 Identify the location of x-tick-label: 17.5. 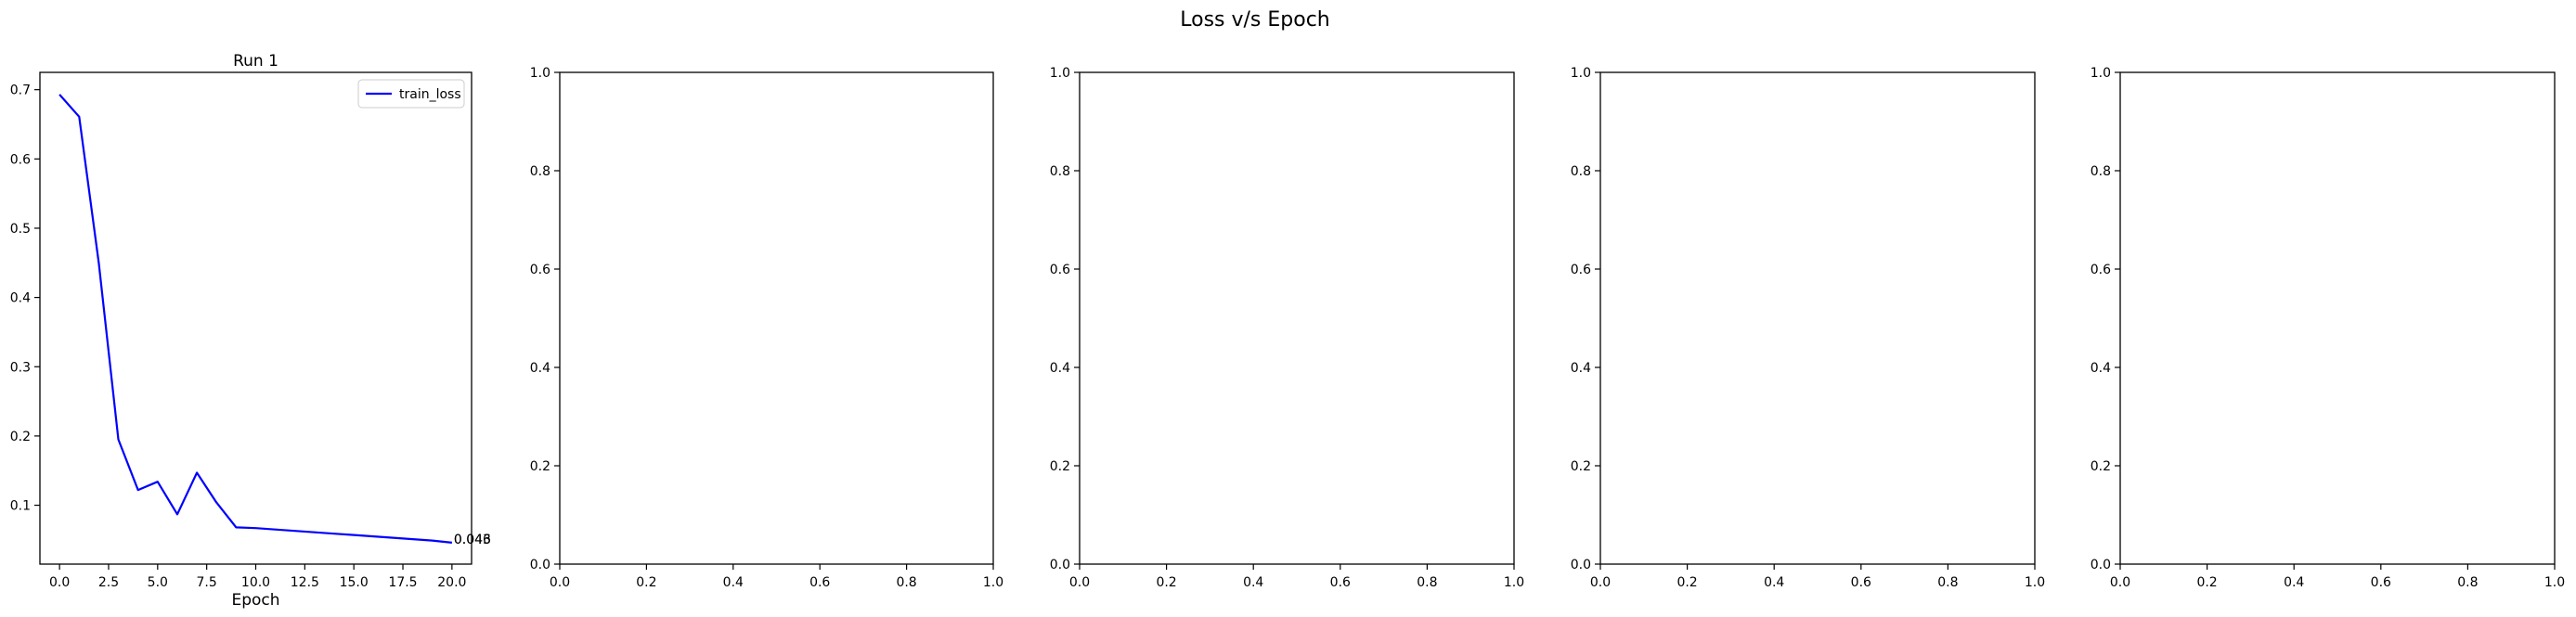
(402, 582).